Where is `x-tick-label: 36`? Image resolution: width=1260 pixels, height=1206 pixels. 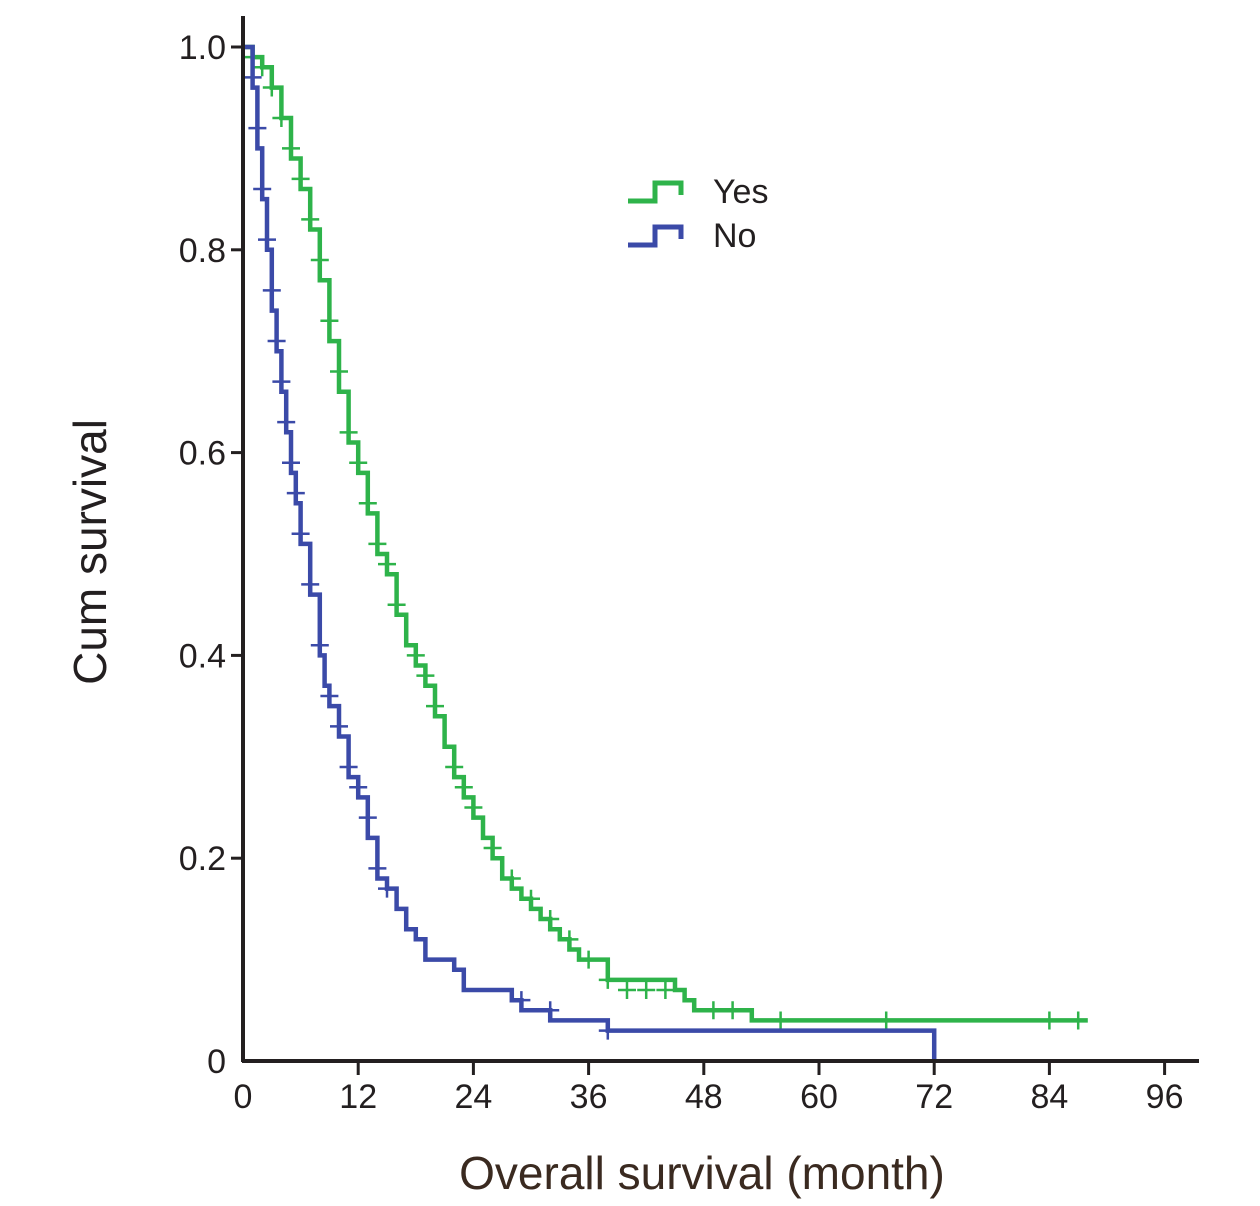 x-tick-label: 36 is located at coordinates (589, 1097).